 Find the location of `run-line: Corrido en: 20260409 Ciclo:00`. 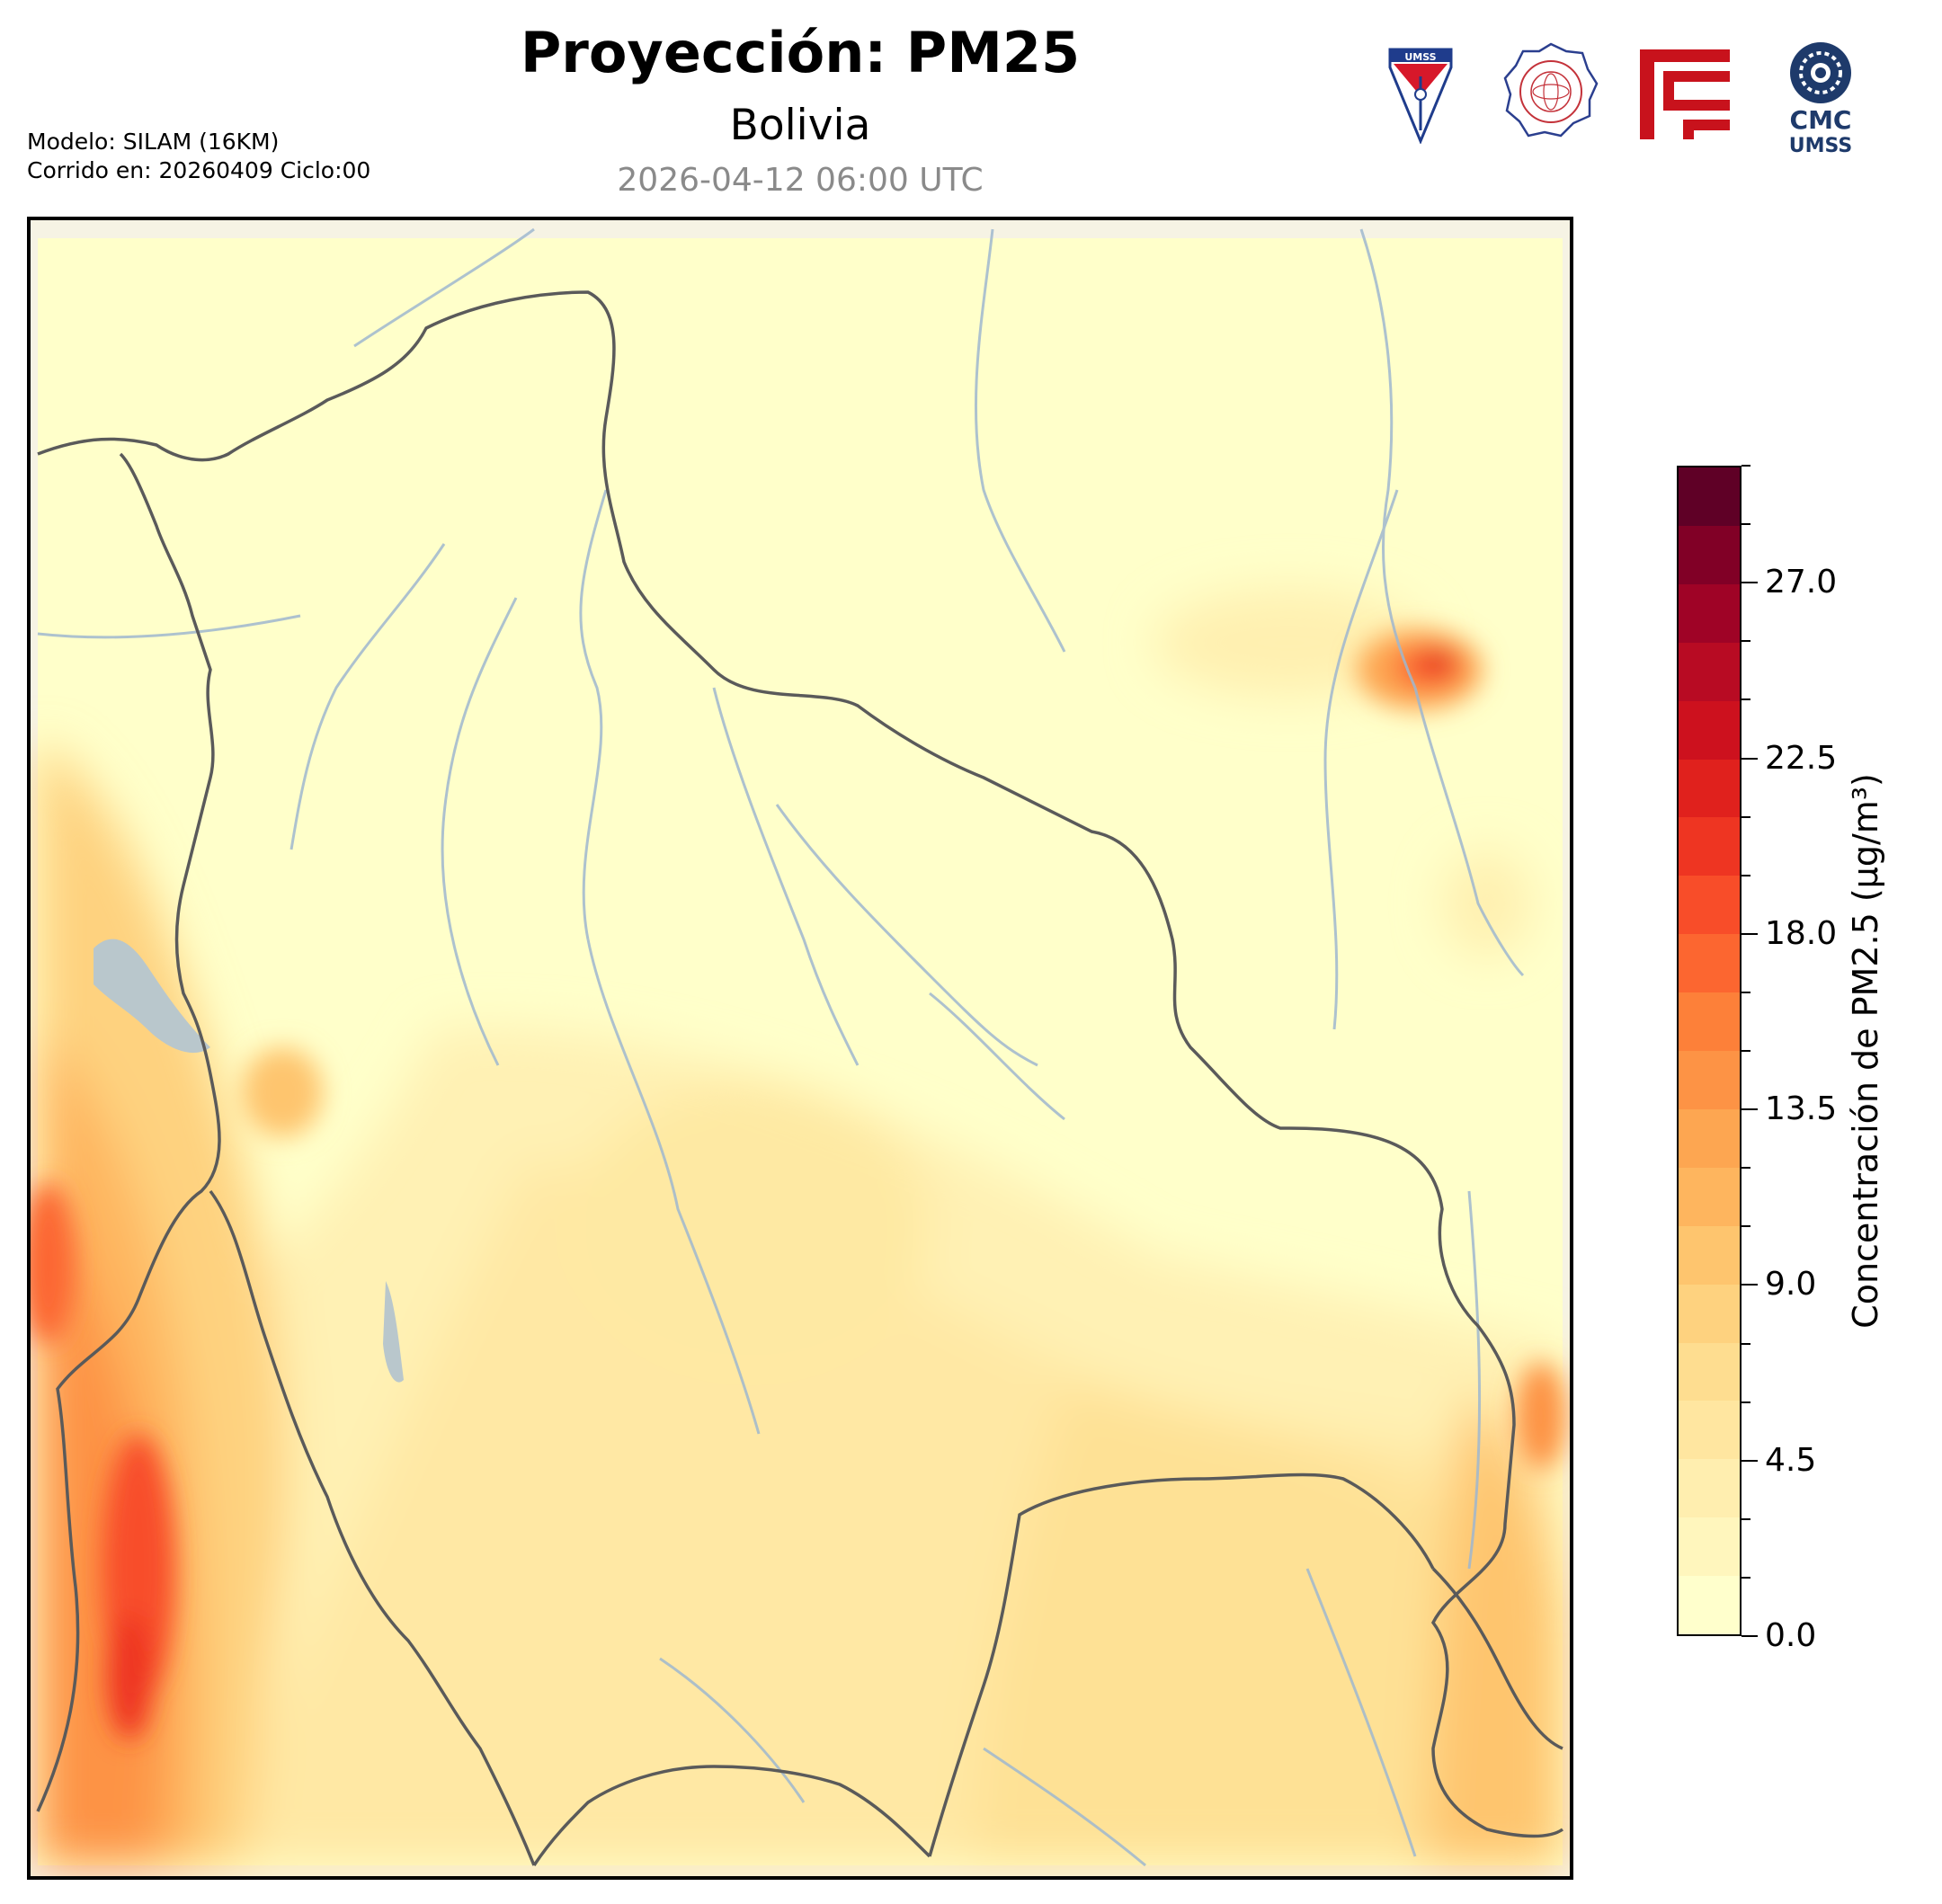

run-line: Corrido en: 20260409 Ciclo:00 is located at coordinates (199, 170).